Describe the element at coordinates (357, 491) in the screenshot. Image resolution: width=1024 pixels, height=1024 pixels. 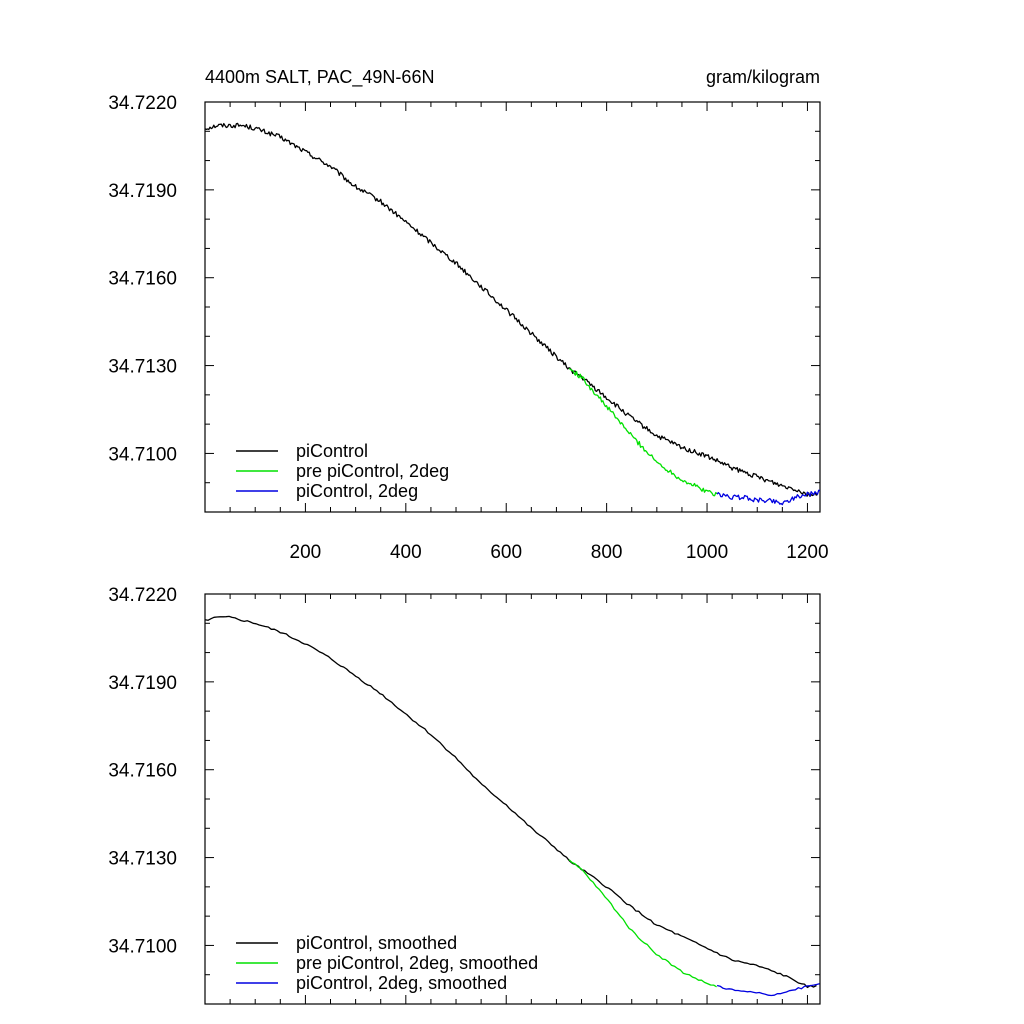
I see `legend-label: piControl, 2deg` at that location.